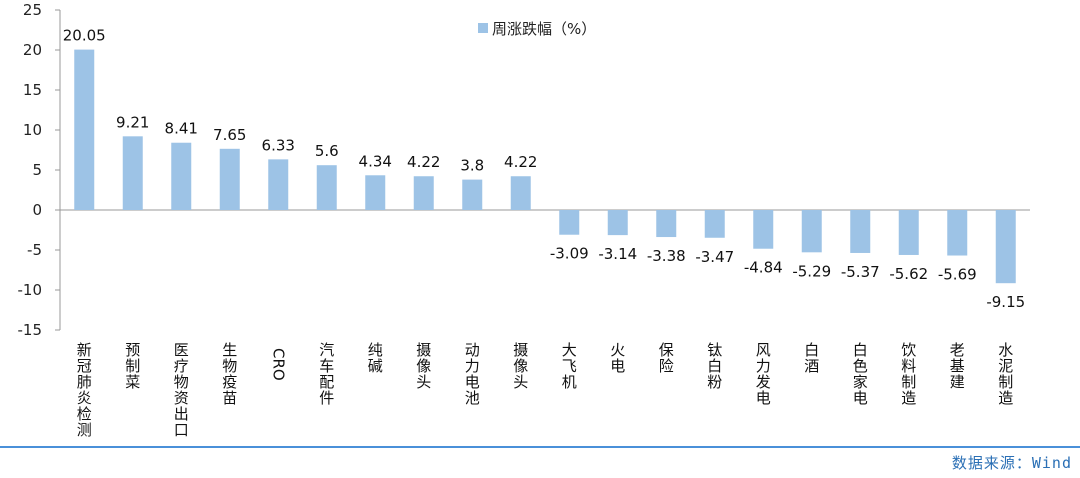  What do you see at coordinates (763, 374) in the screenshot?
I see `category-label: 风力发电` at bounding box center [763, 374].